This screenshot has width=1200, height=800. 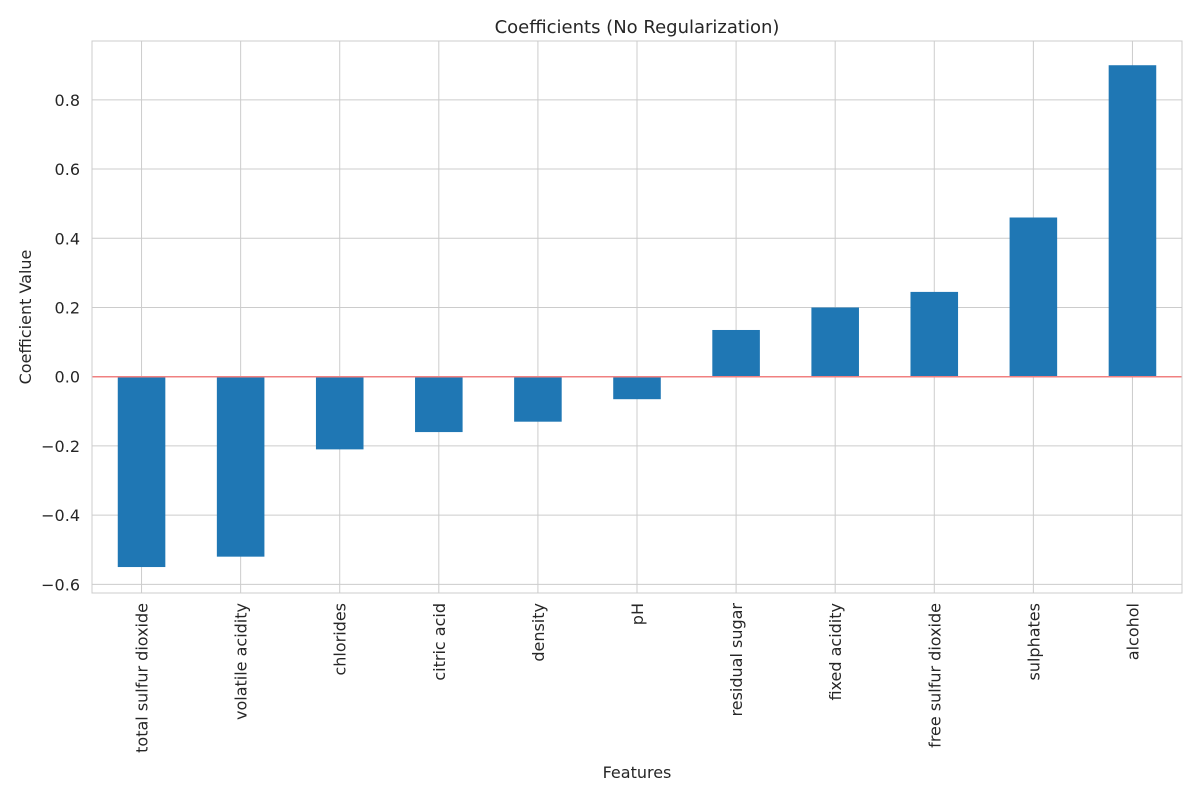 I want to click on x-tick-label: residual sugar, so click(x=736, y=660).